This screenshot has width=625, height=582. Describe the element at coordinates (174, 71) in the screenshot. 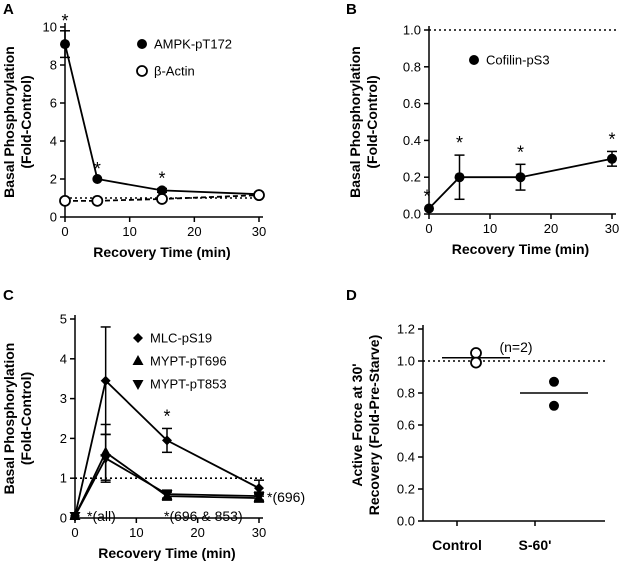

I see `legend-label: β-Actin` at that location.